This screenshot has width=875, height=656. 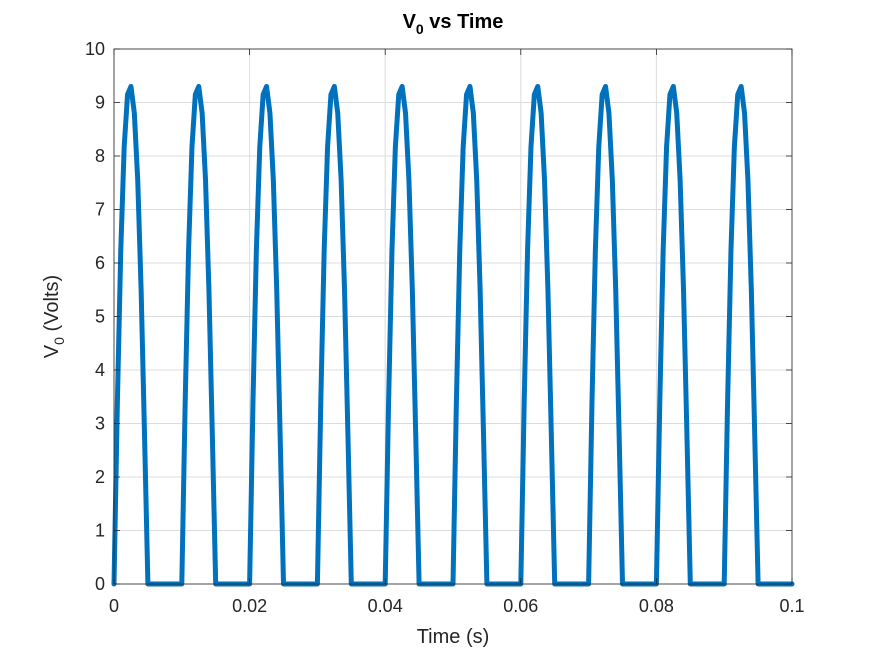 What do you see at coordinates (385, 606) in the screenshot?
I see `x-tick-label: 0.04` at bounding box center [385, 606].